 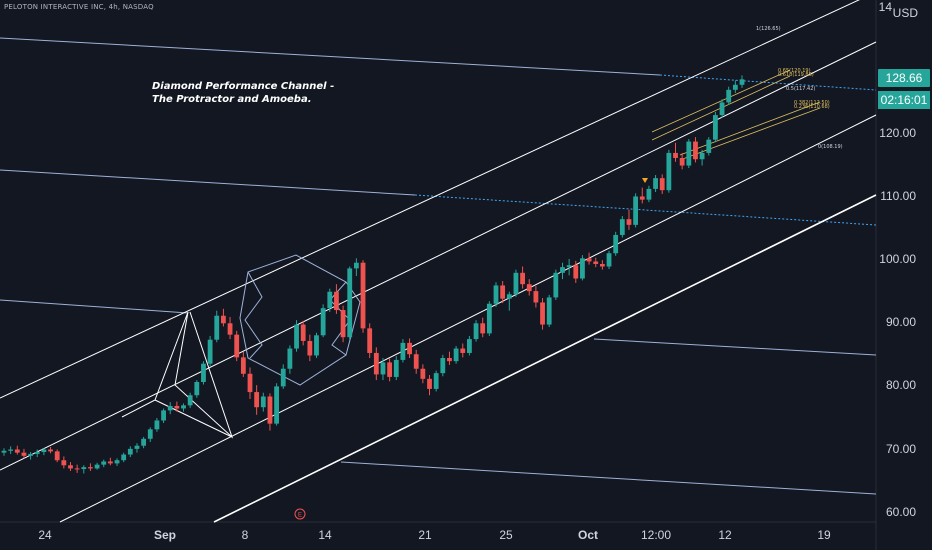 I want to click on fib-label-0236: 0.236(110.68), so click(x=812, y=107).